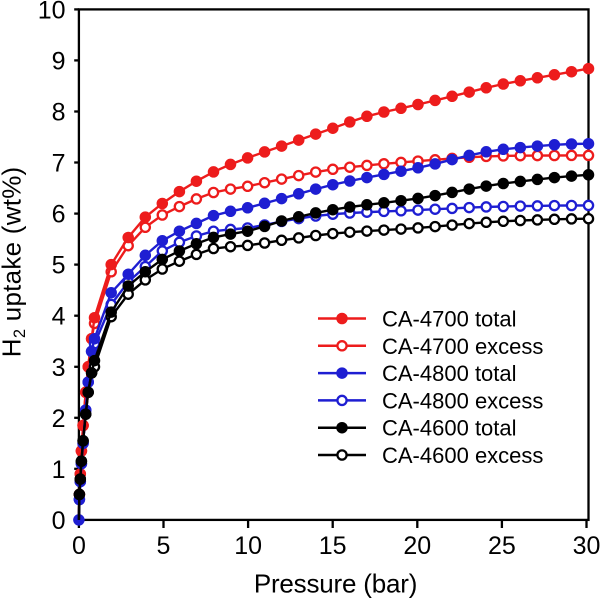 Image resolution: width=600 pixels, height=603 pixels. I want to click on svg-text: Pressure (bar), so click(335, 583).